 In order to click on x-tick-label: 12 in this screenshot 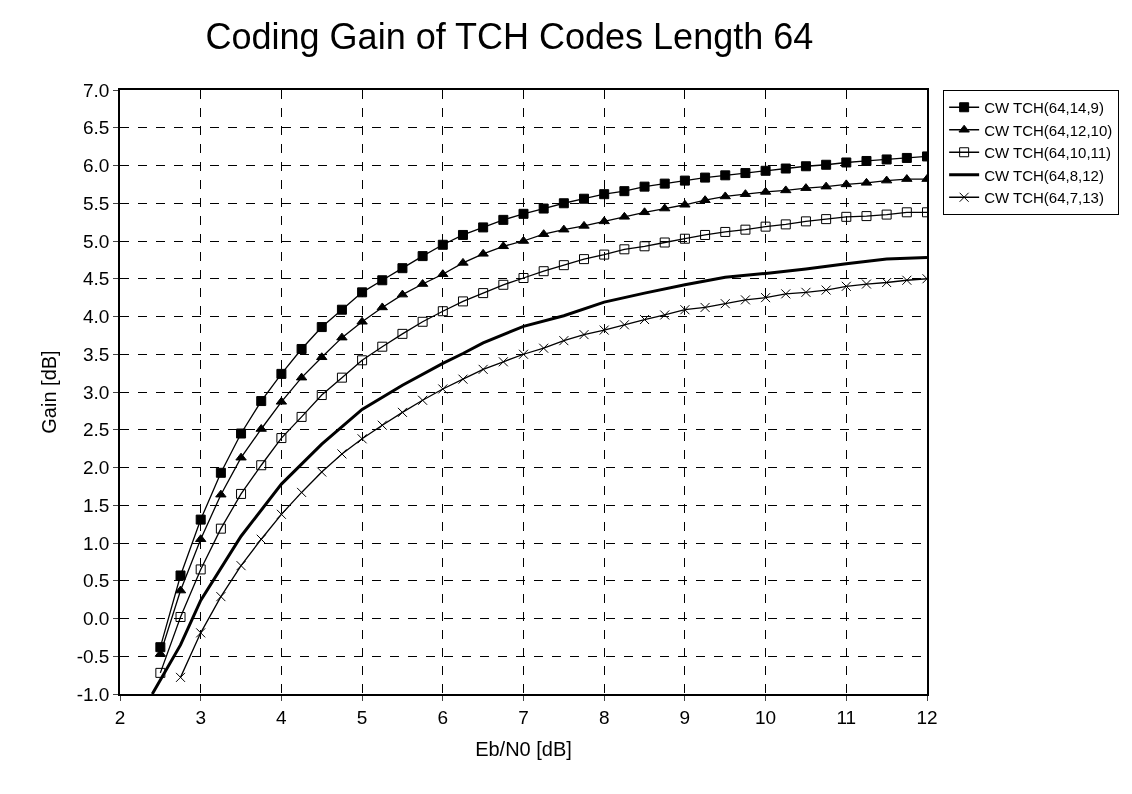, I will do `click(927, 717)`.